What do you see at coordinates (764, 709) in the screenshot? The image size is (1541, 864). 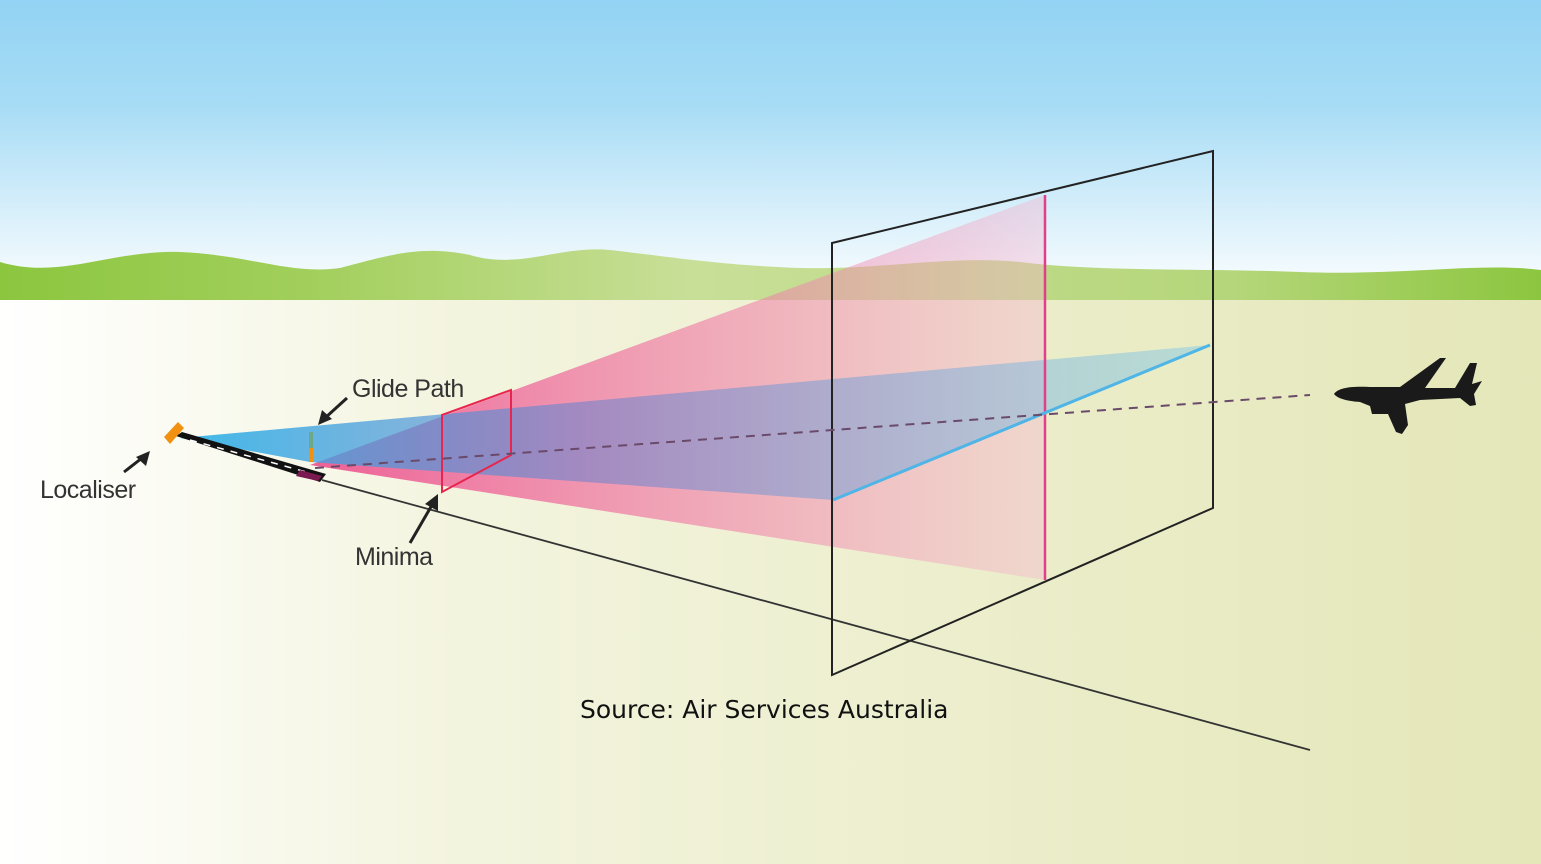 I see `source-caption: Source: Air Services Australia` at bounding box center [764, 709].